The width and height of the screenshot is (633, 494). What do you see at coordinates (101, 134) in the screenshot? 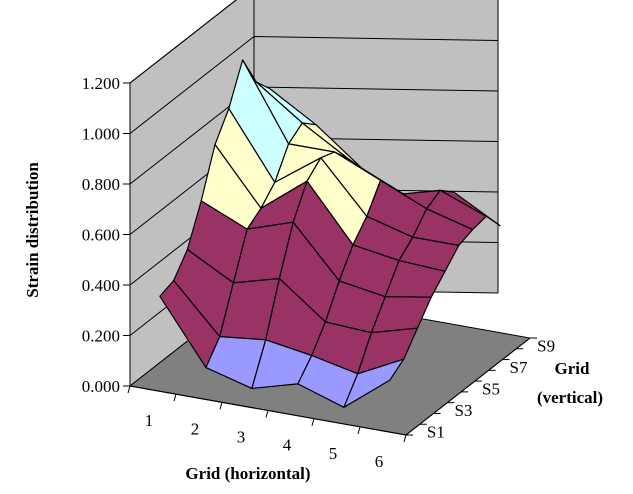
I see `y-tick-label: 1.000` at bounding box center [101, 134].